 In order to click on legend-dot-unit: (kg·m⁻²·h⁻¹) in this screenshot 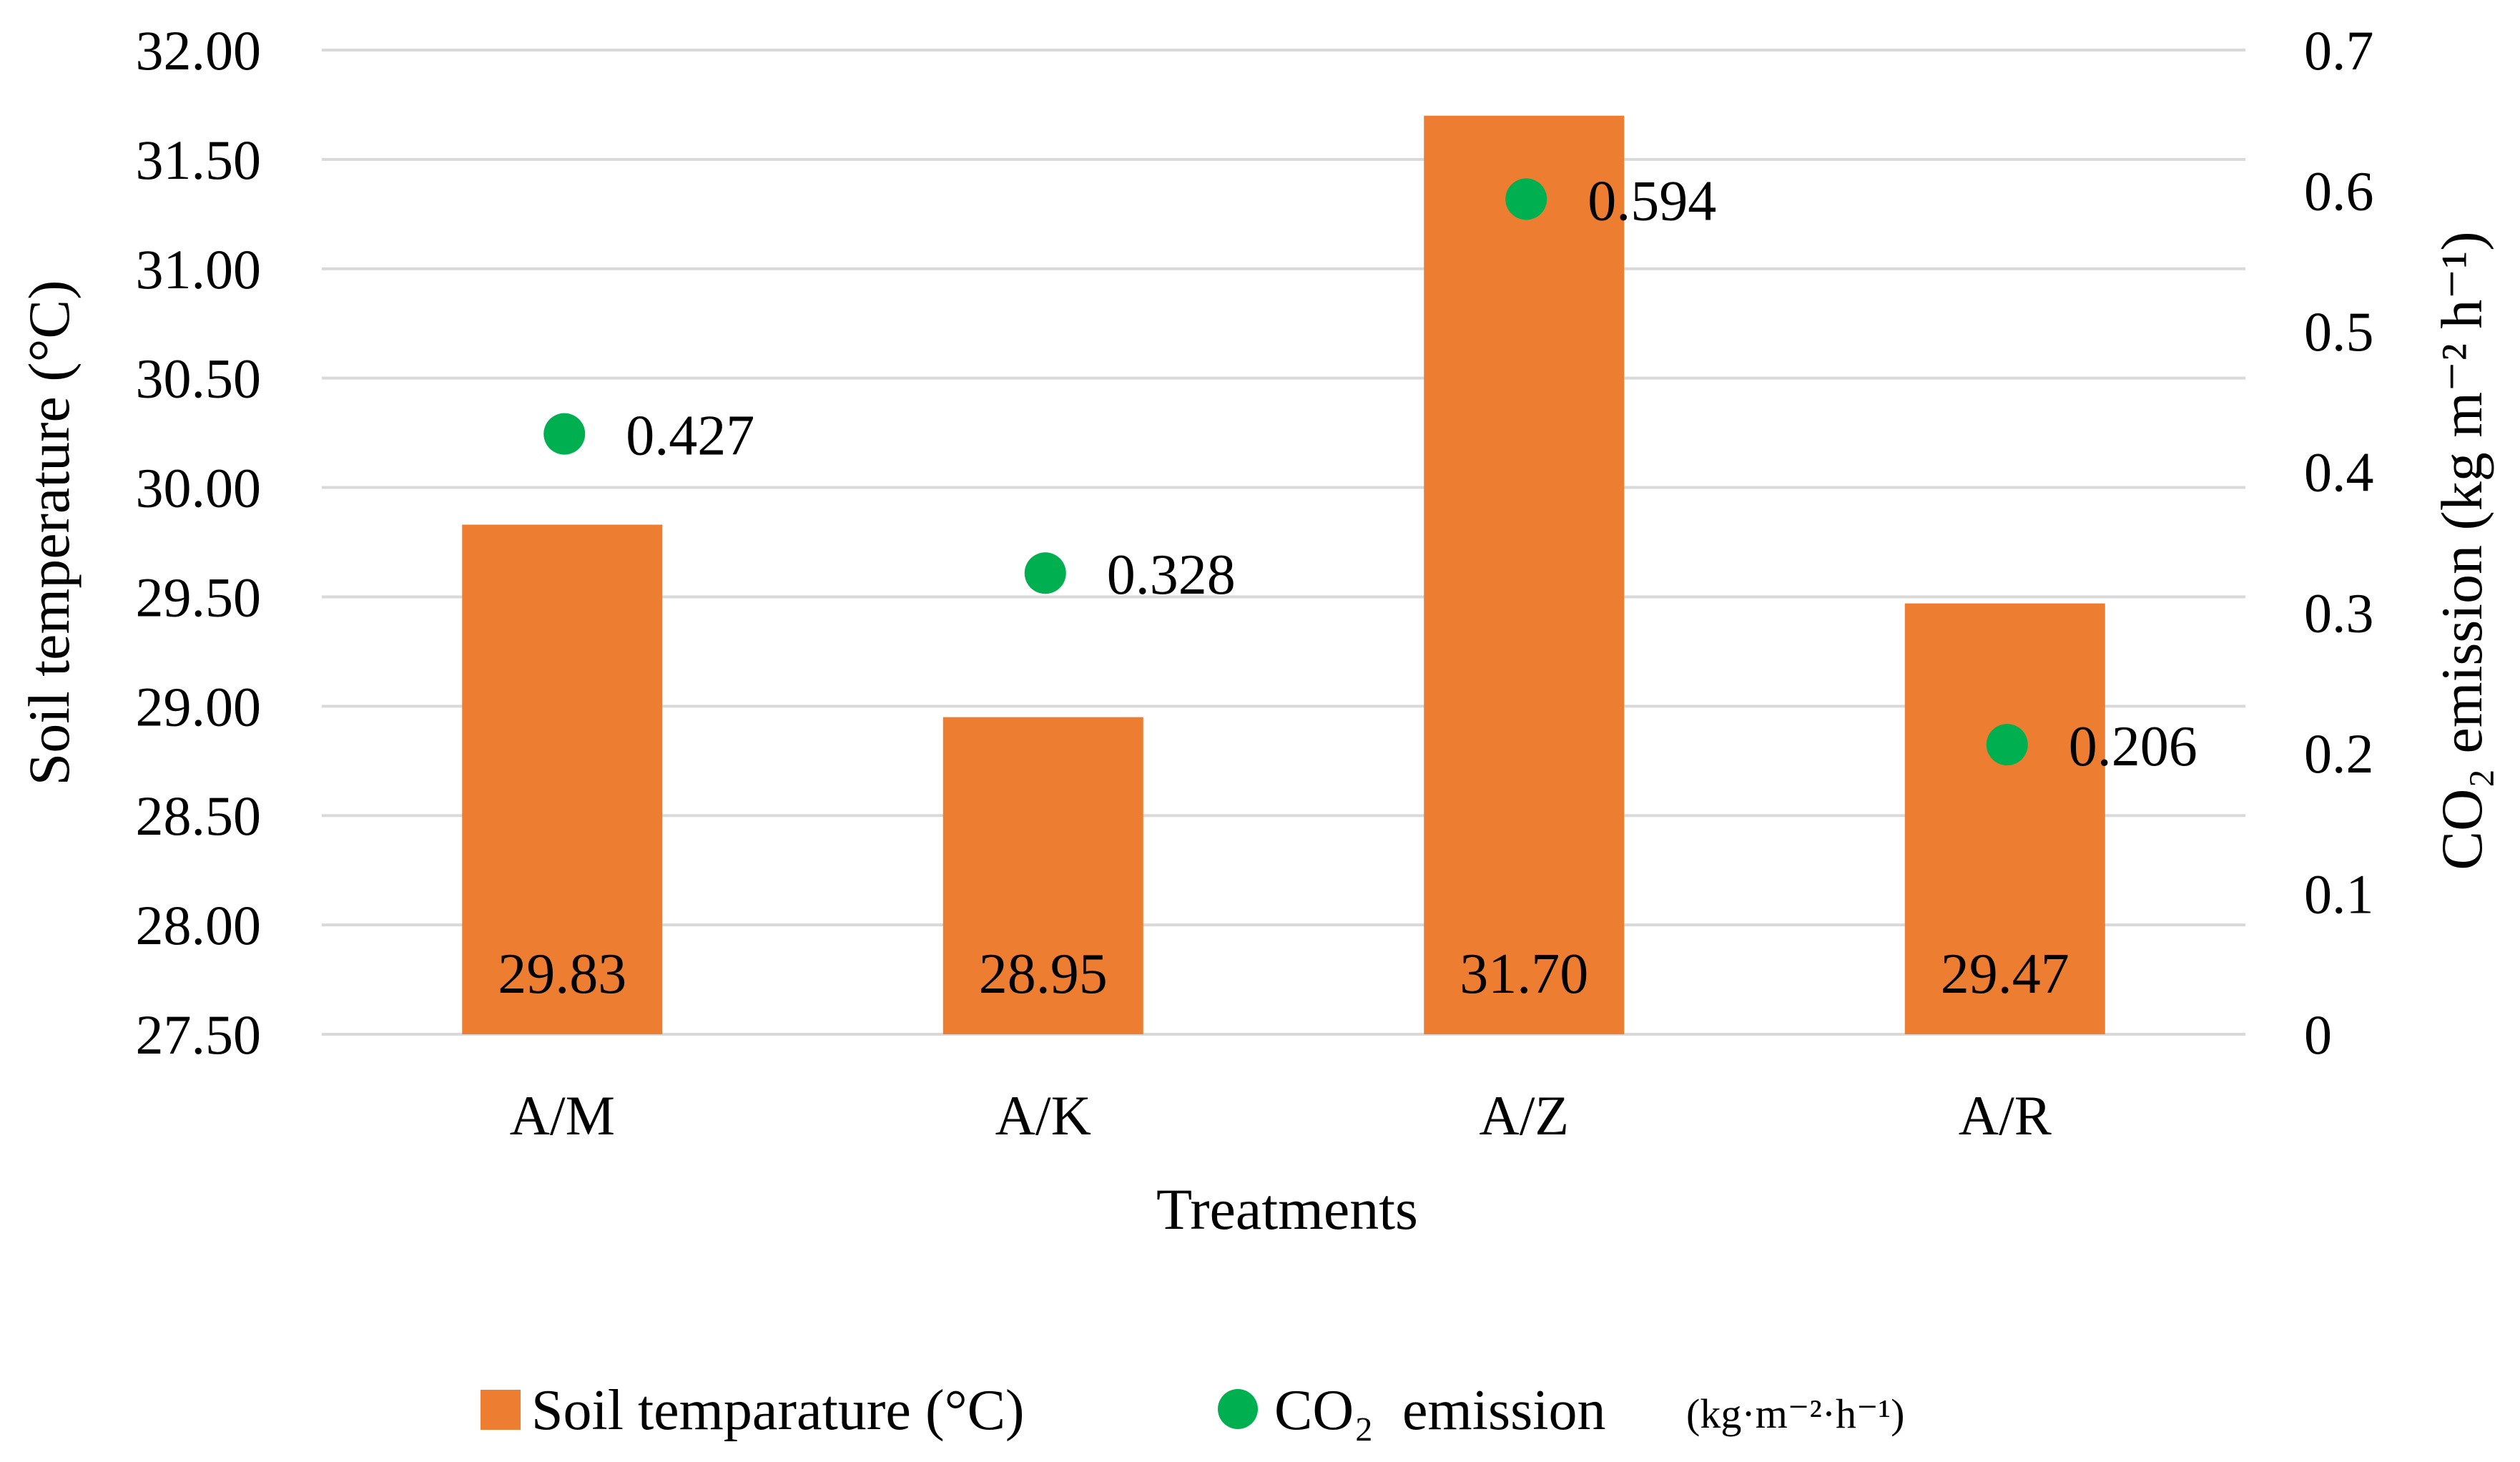, I will do `click(1795, 1413)`.